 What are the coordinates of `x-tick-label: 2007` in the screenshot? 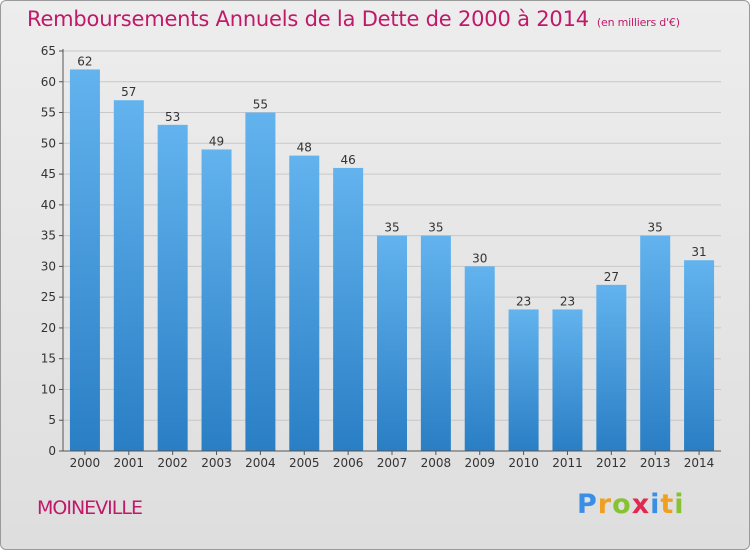 It's located at (392, 463).